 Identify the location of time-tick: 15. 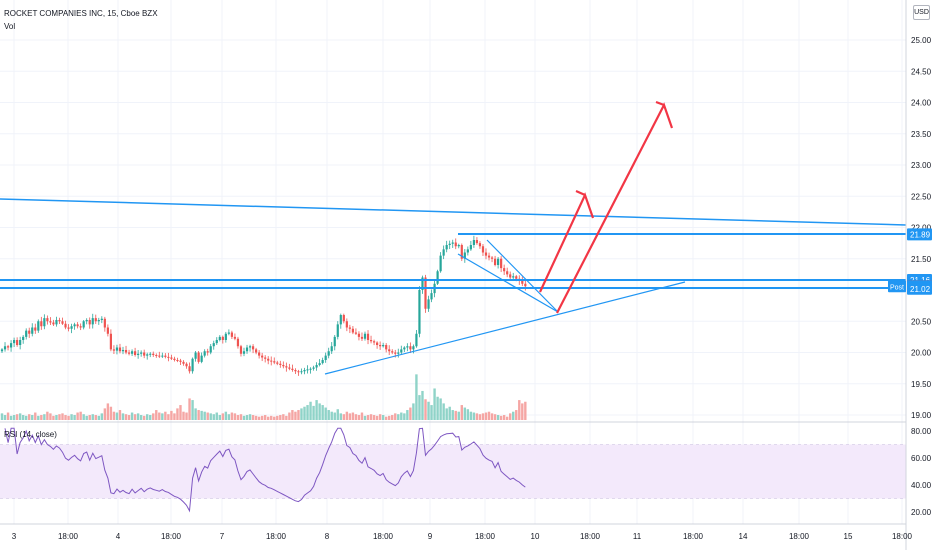
(848, 536).